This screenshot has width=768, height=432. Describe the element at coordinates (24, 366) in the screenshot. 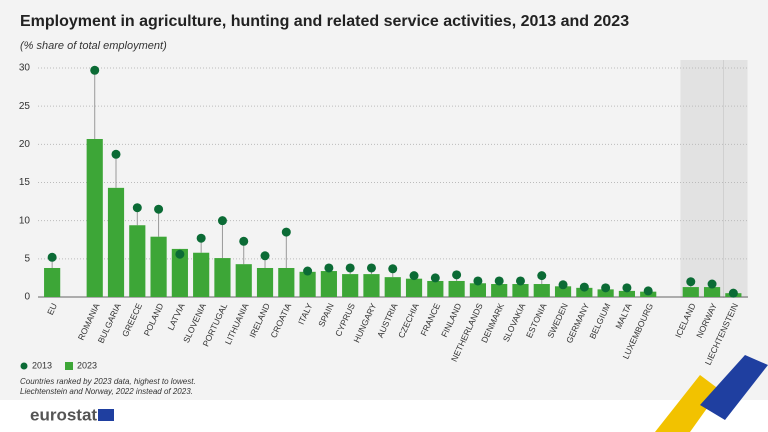

I see `legend-dot` at that location.